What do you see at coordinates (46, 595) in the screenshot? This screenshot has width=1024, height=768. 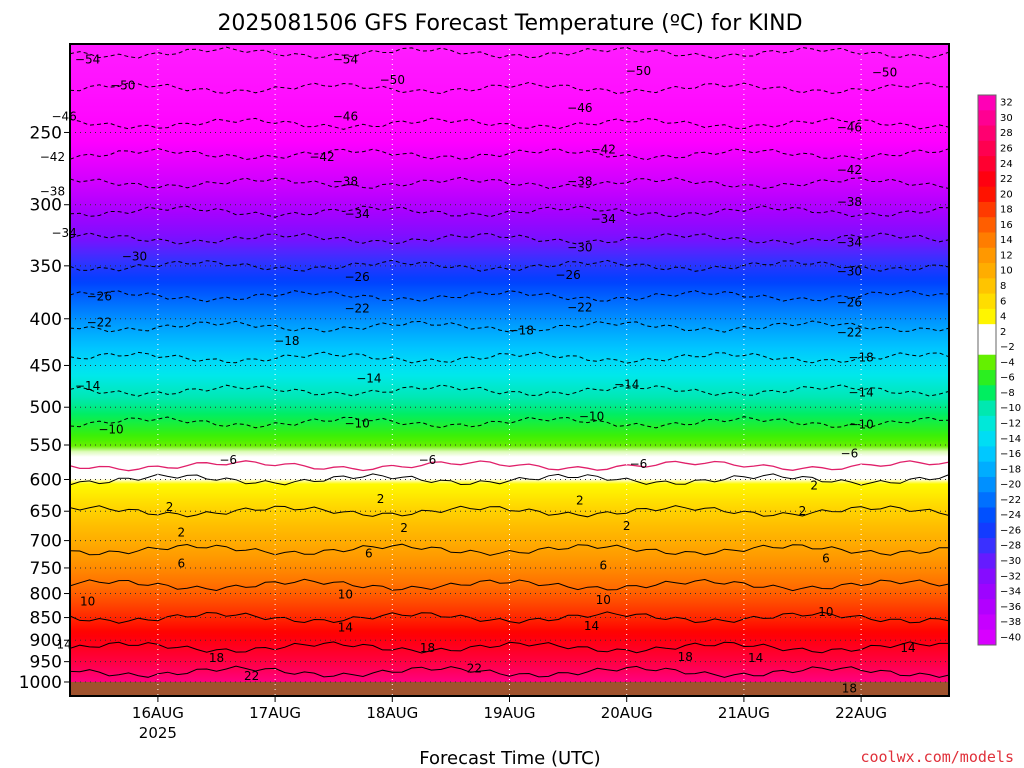 I see `y-tick-label: 800` at bounding box center [46, 595].